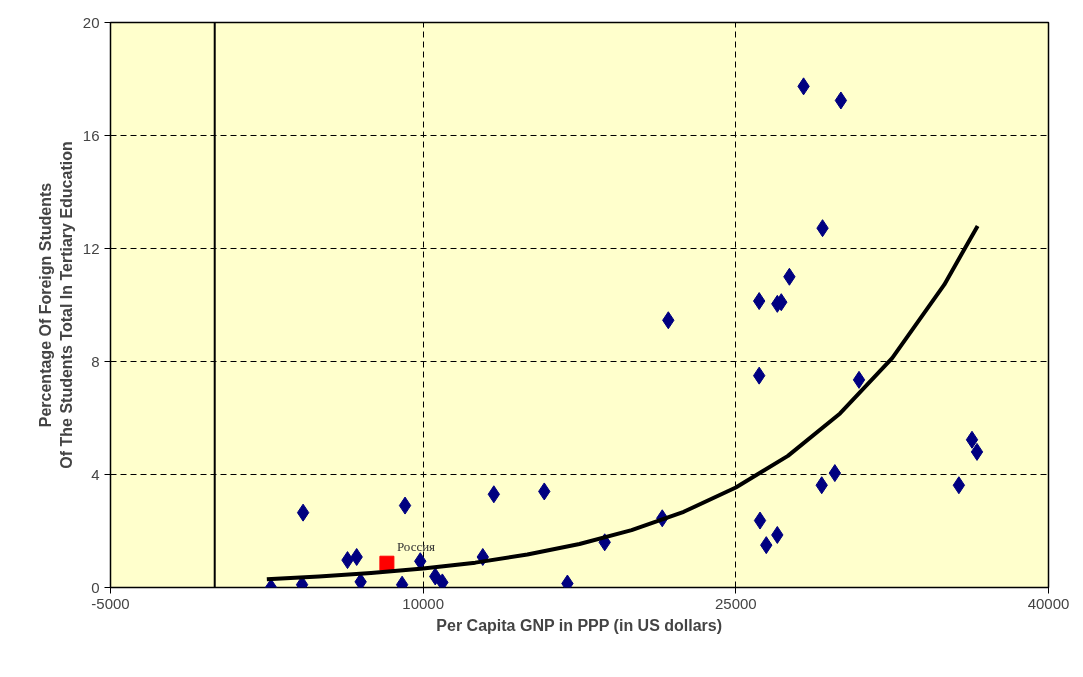  Describe the element at coordinates (91, 248) in the screenshot. I see `y-tick-label: 12` at that location.